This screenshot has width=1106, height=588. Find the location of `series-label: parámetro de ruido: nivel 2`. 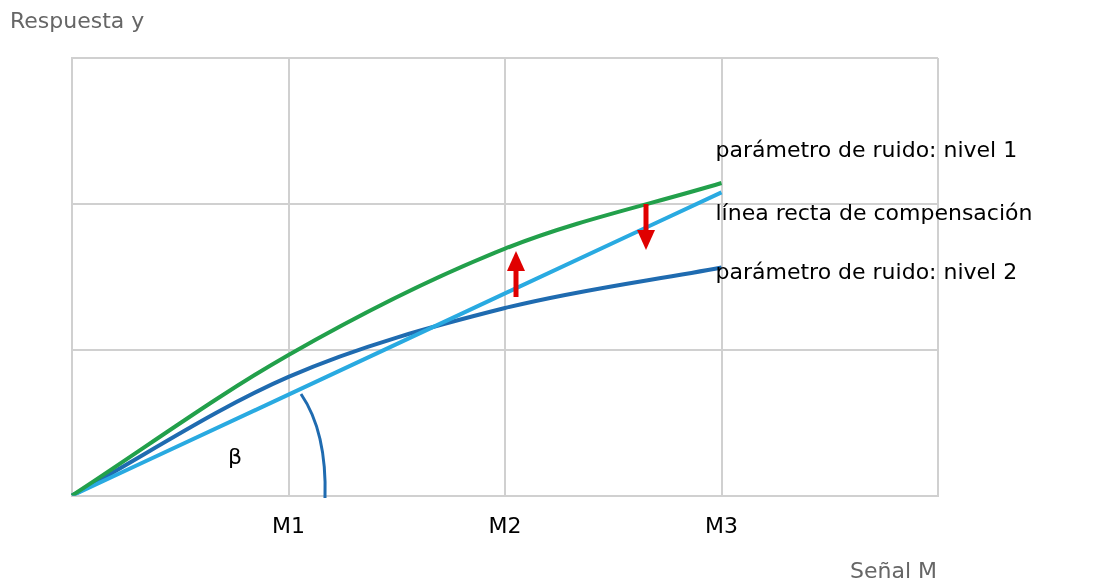

series-label: parámetro de ruido: nivel 2 is located at coordinates (866, 272).